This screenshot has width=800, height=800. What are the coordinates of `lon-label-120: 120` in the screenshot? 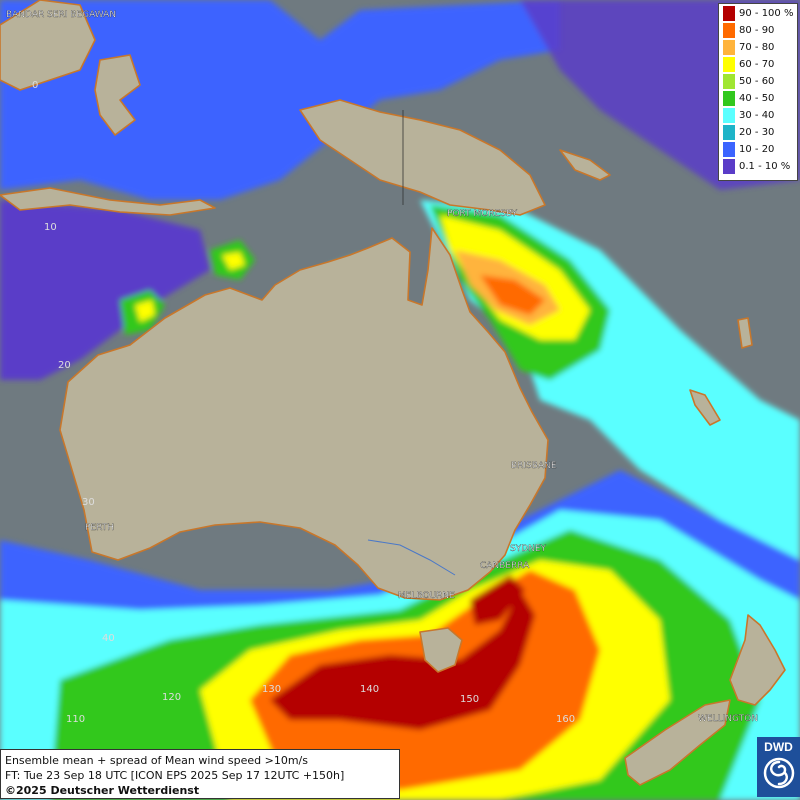 It's located at (171, 697).